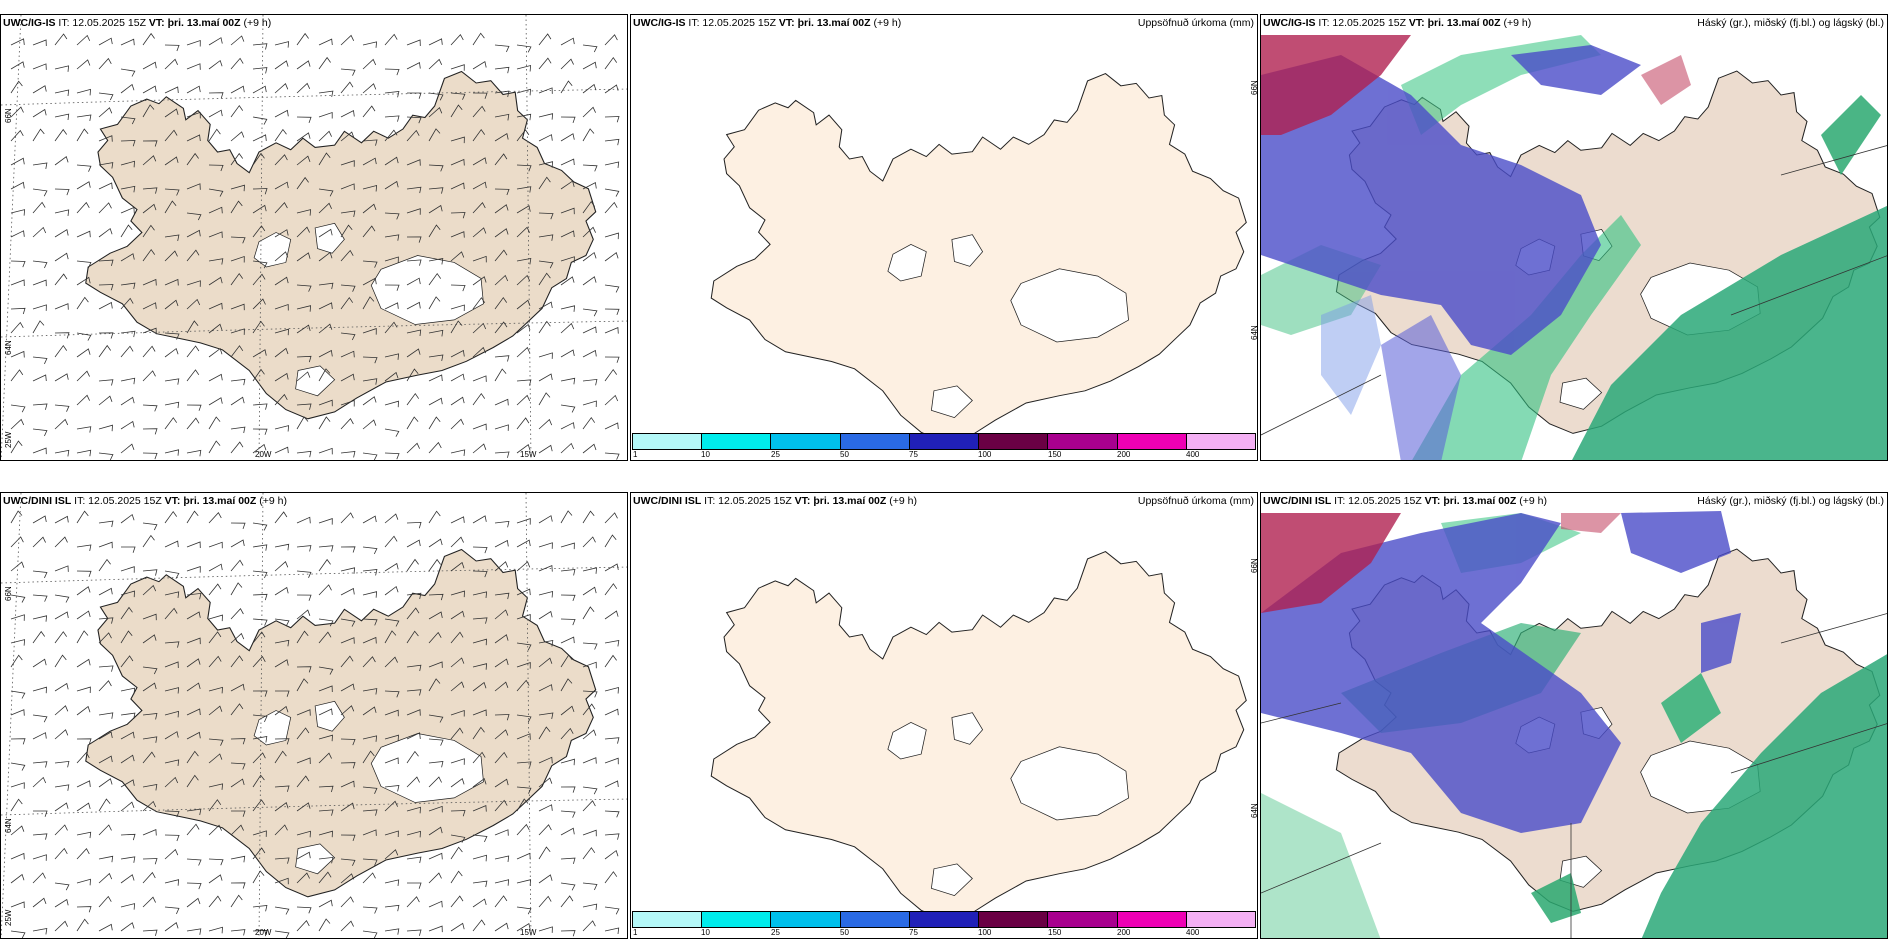  What do you see at coordinates (944, 924) in the screenshot?
I see `precip-colorbar: 1 10 25 50 75 100 150 200 400` at bounding box center [944, 924].